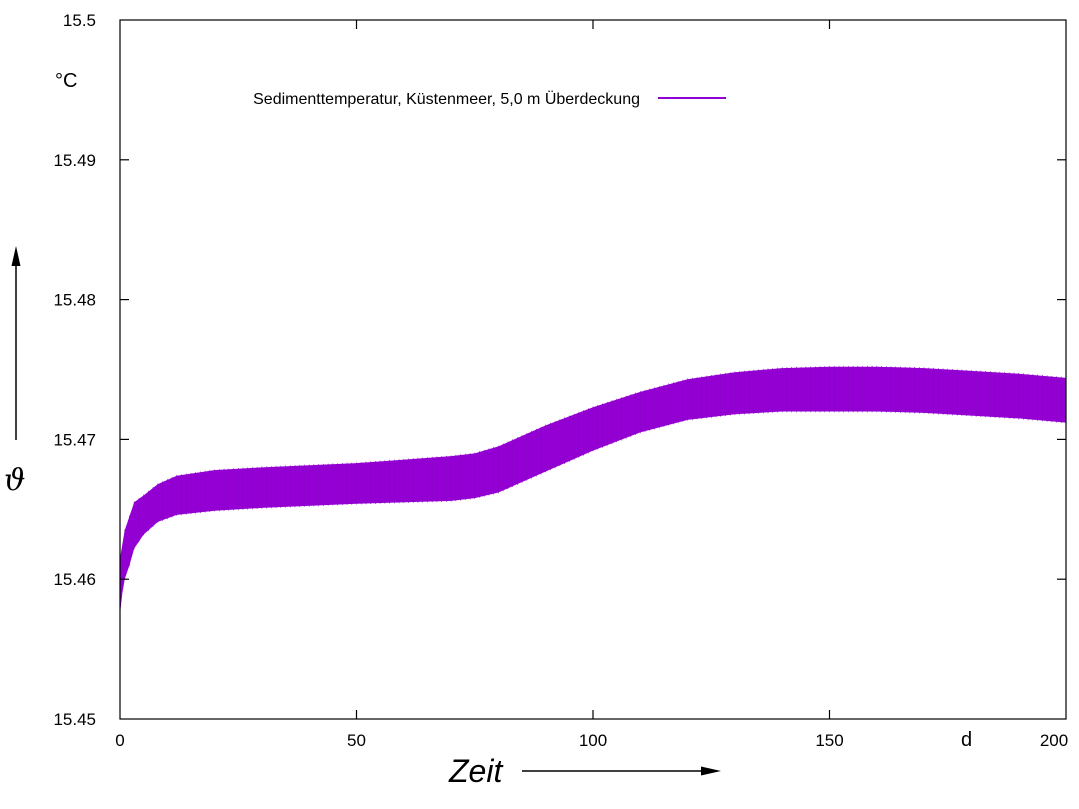  I want to click on x-arrow-head, so click(711, 771).